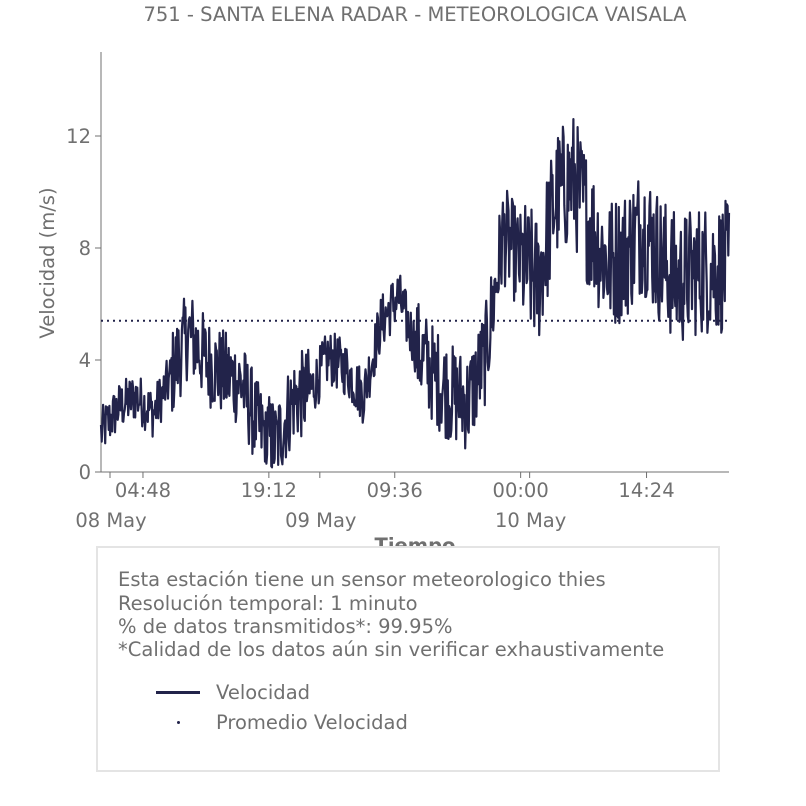 This screenshot has width=806, height=806. What do you see at coordinates (312, 722) in the screenshot?
I see `legend-promedio-label: Promedio Velocidad` at bounding box center [312, 722].